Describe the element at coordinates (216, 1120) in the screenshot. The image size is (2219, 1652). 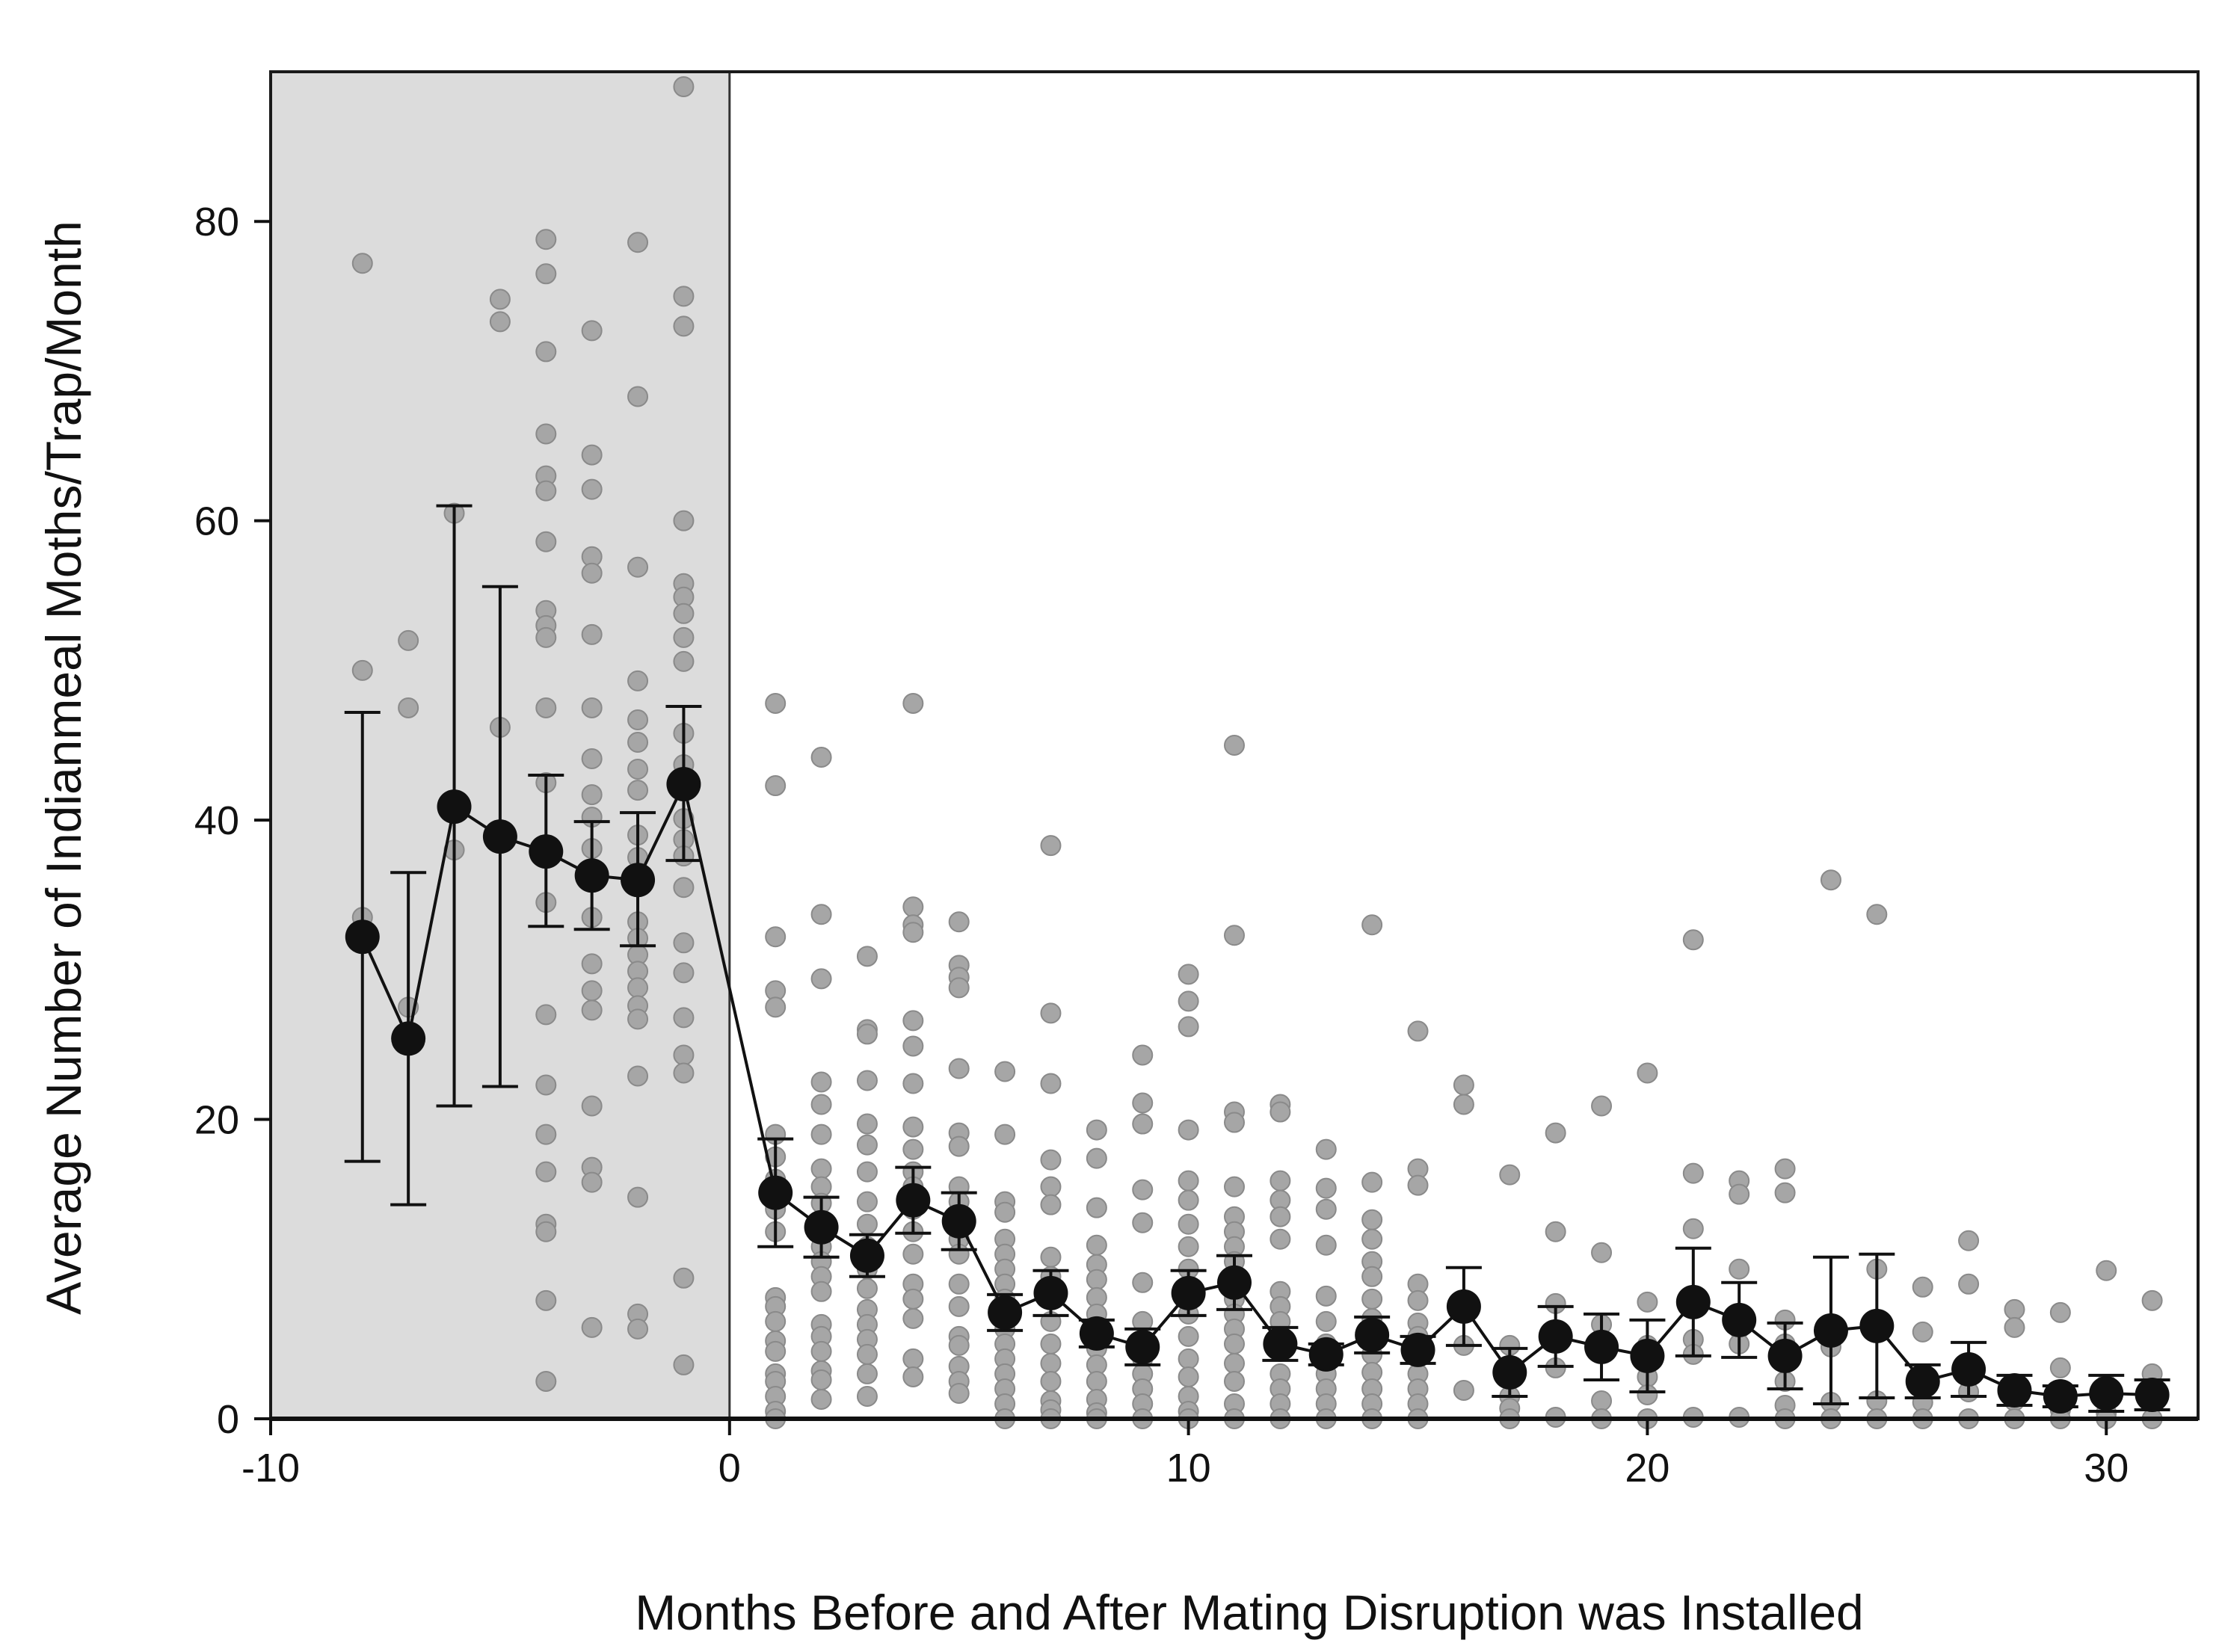
I see `y-tick-label: 20` at that location.